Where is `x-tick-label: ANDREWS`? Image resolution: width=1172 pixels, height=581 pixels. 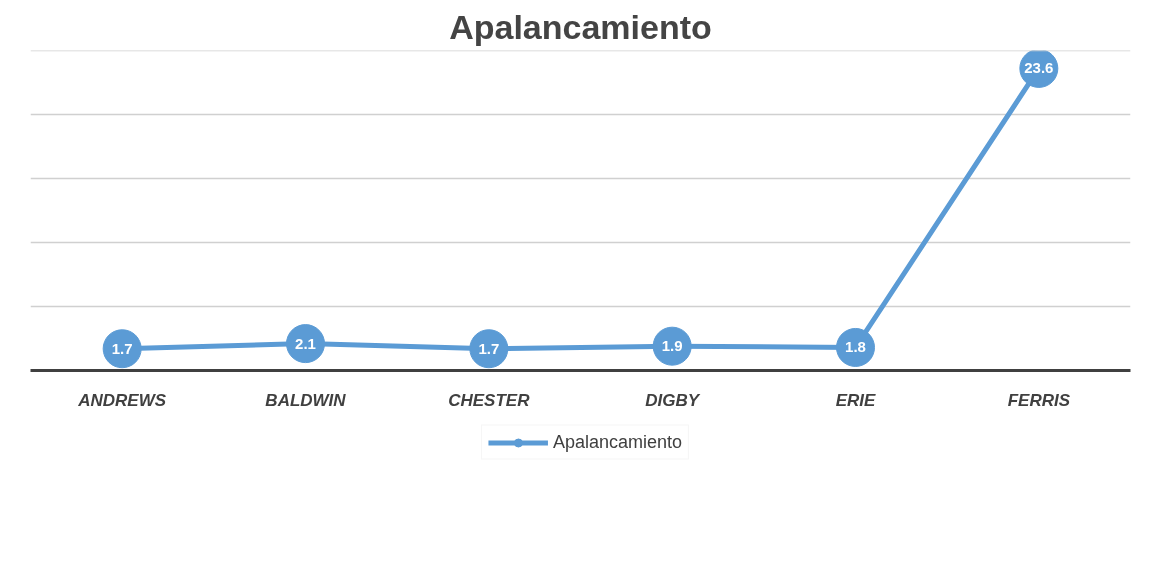 x-tick-label: ANDREWS is located at coordinates (122, 400).